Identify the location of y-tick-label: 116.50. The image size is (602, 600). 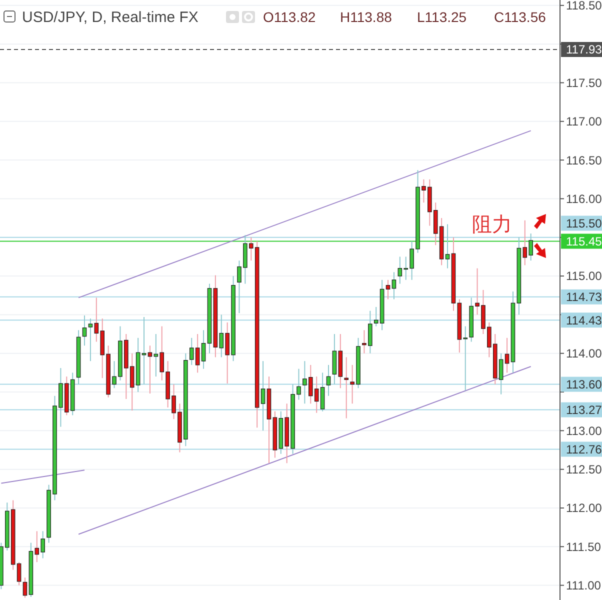
(584, 160).